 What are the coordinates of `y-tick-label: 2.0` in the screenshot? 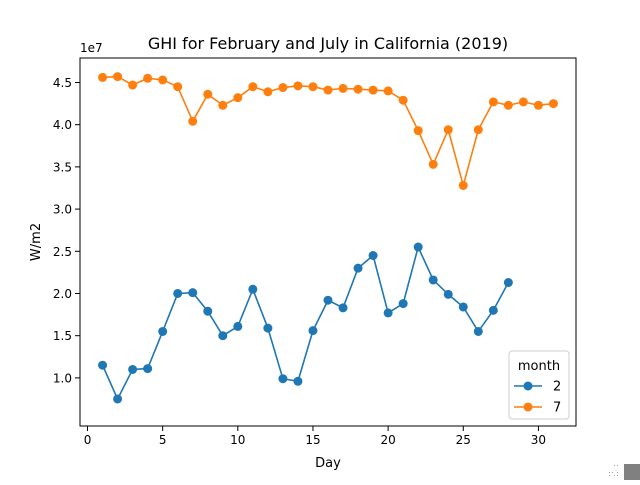 It's located at (62, 294).